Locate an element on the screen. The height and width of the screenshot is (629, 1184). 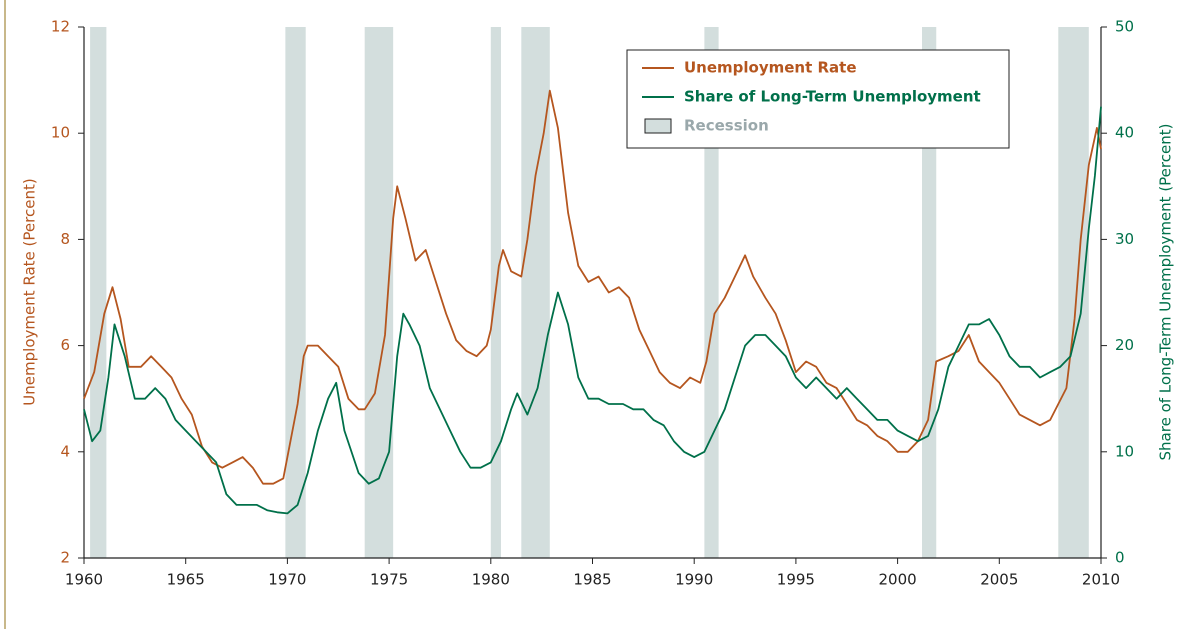
y-axis-label: Unemployment Rate (Percent) is located at coordinates (30, 291).